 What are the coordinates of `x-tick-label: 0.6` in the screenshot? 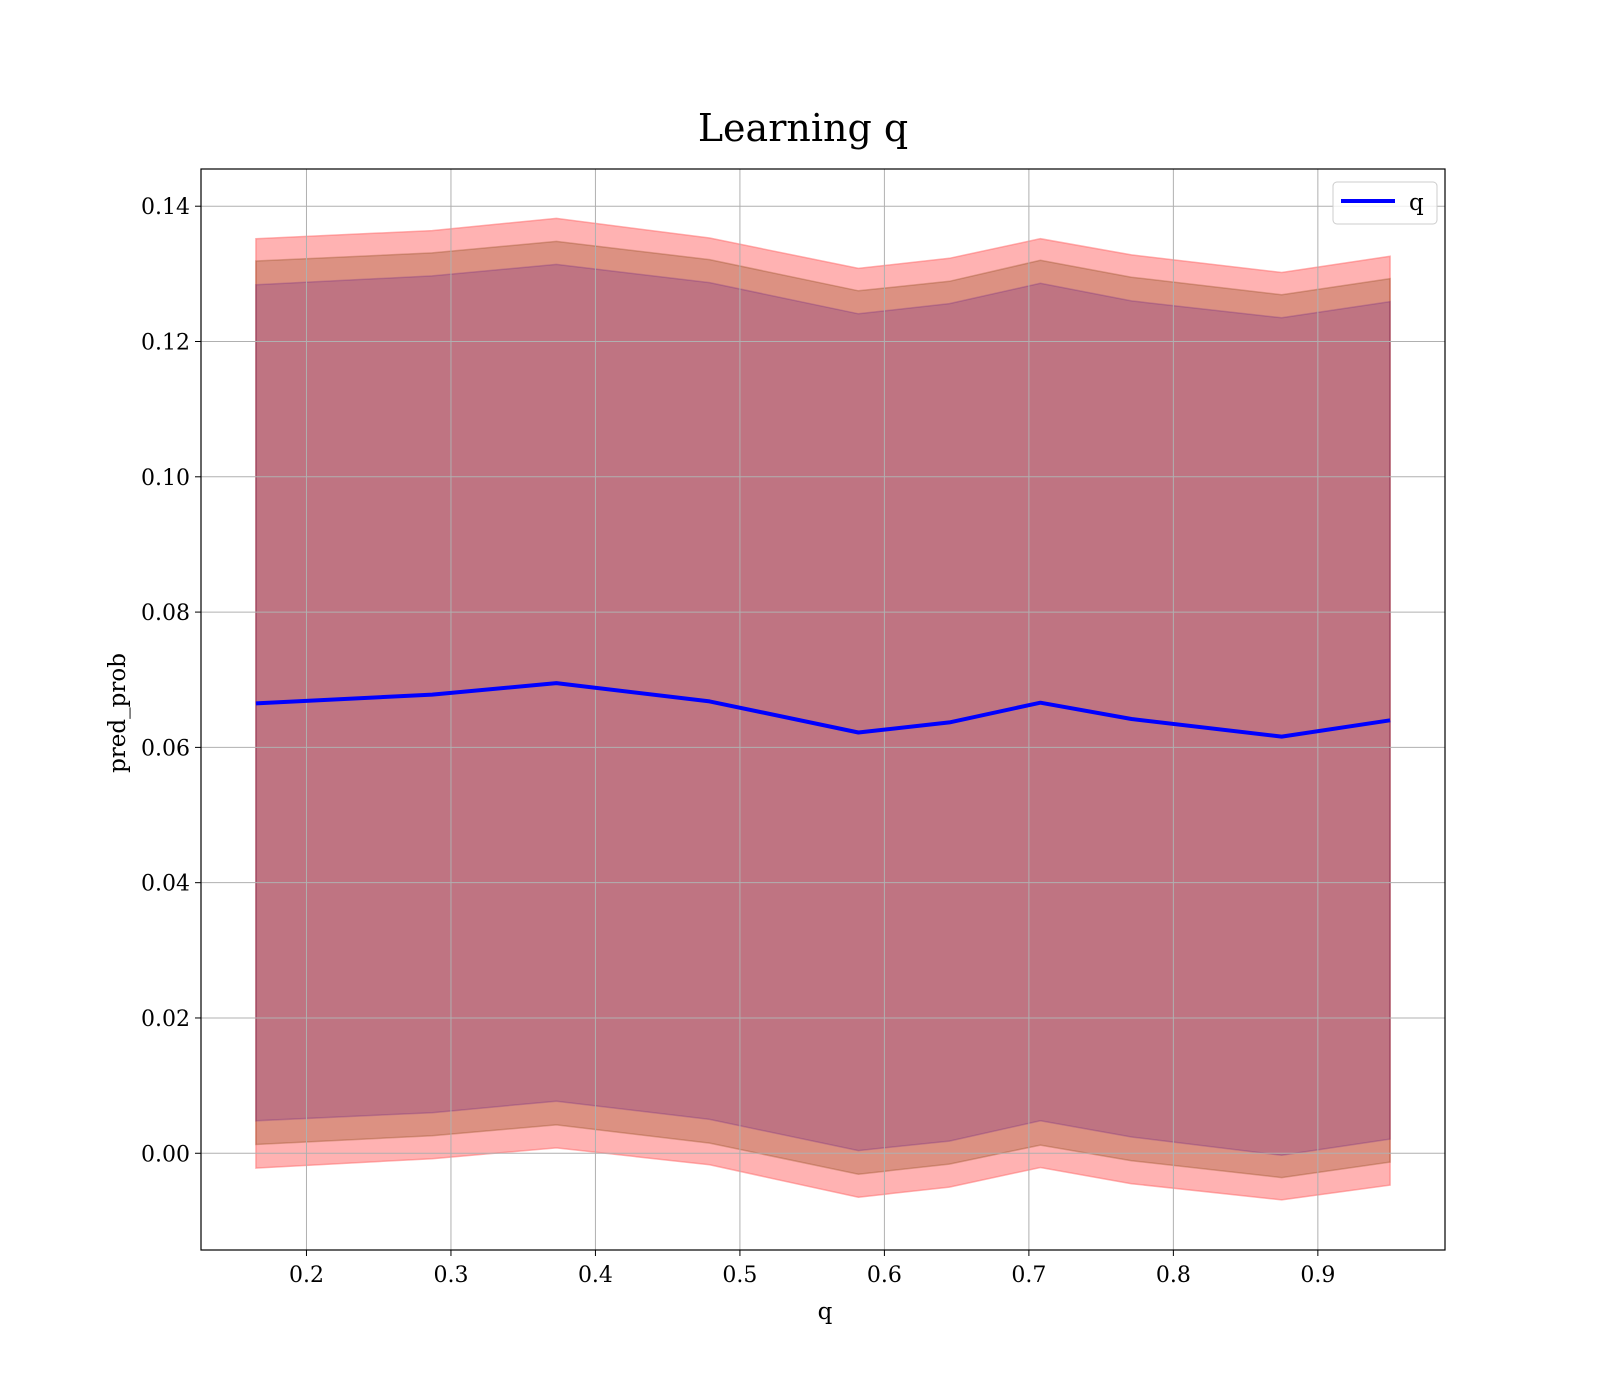 It's located at (884, 1275).